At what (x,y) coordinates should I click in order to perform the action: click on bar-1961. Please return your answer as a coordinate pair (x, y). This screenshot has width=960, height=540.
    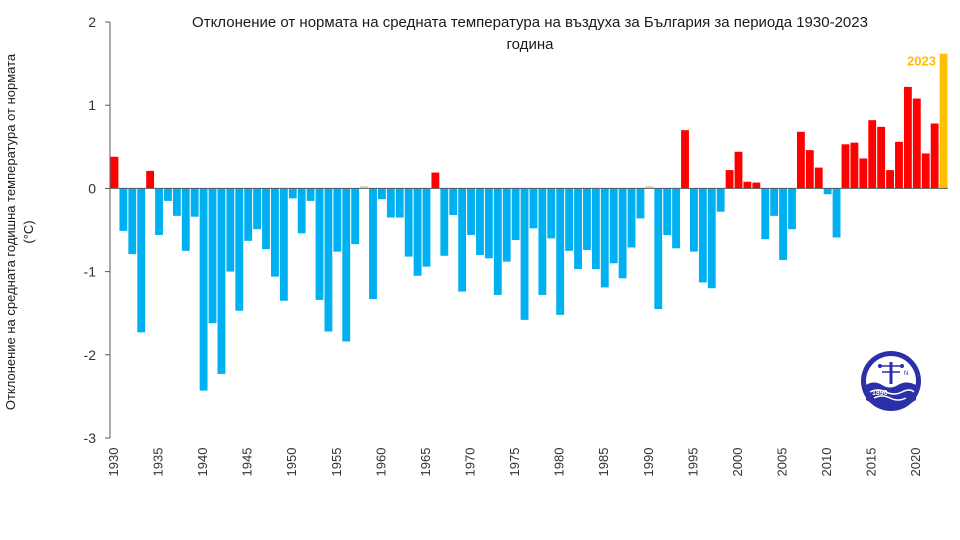
    Looking at the image, I should click on (390, 203).